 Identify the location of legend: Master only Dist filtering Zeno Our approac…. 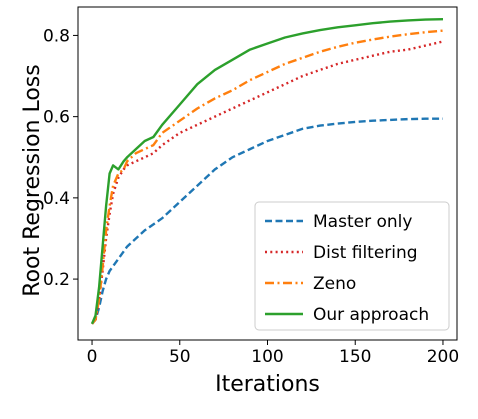
(352, 266).